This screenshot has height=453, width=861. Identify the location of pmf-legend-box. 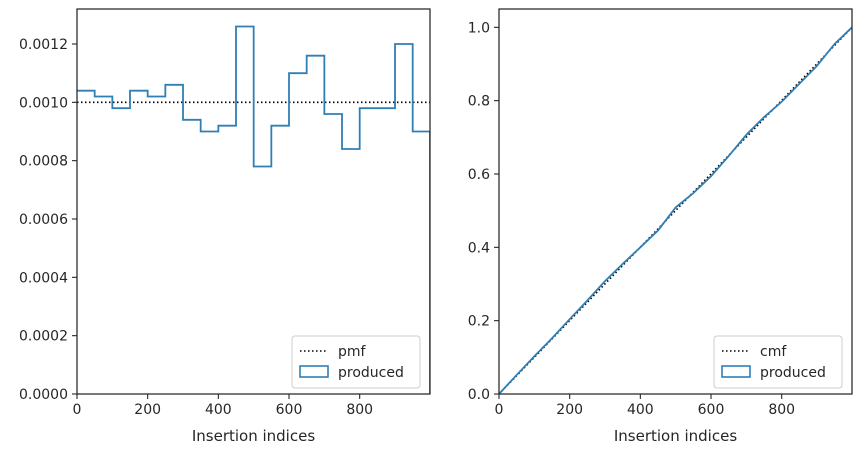
(356, 362).